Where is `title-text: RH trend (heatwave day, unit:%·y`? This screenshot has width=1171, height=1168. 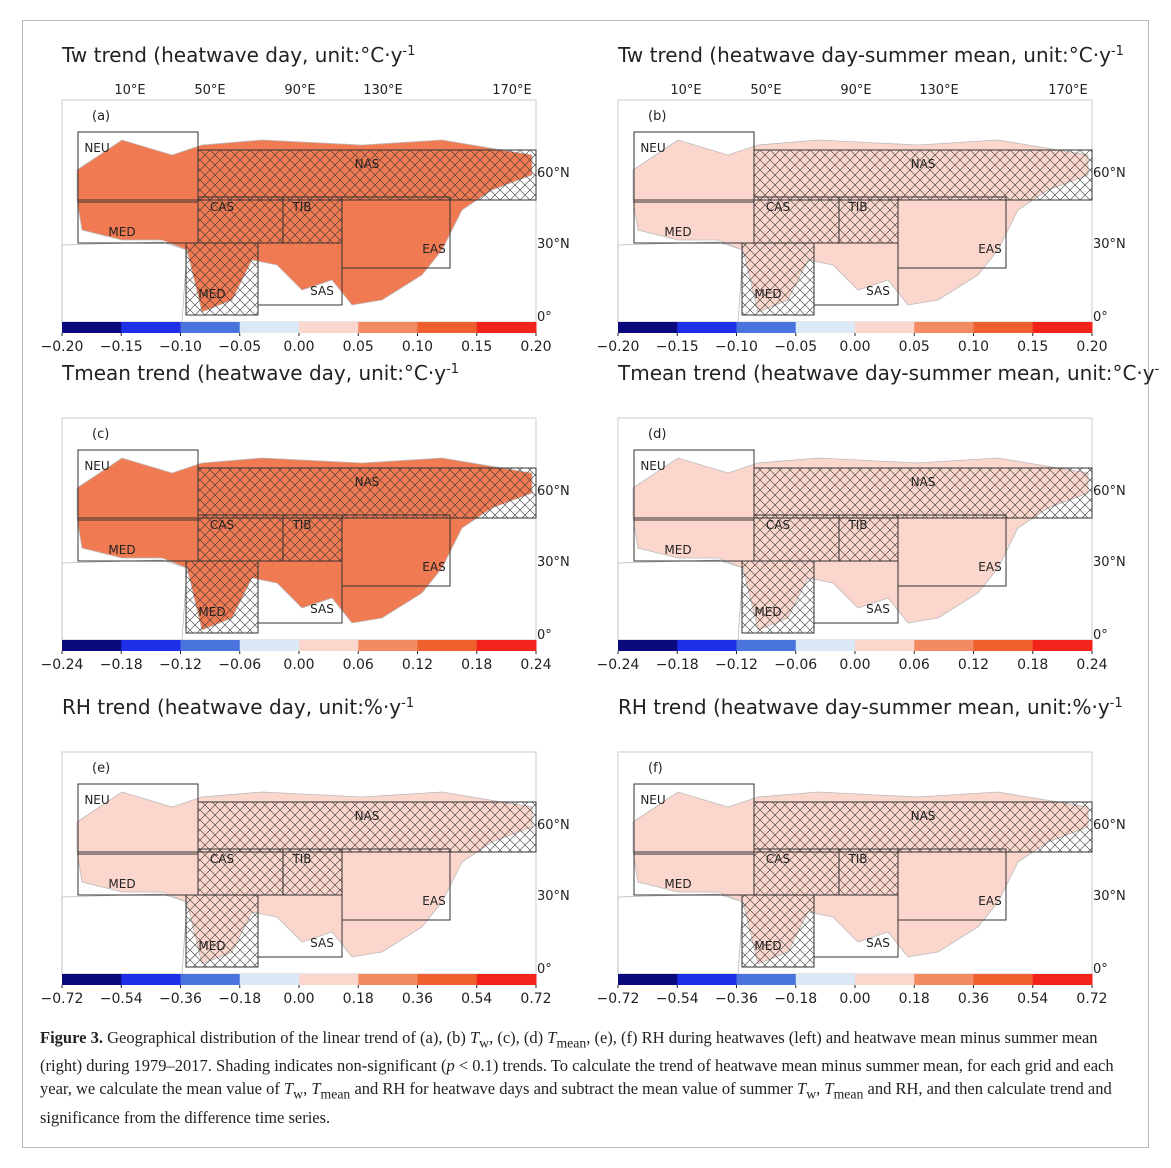
title-text: RH trend (heatwave day, unit:%·y is located at coordinates (231, 707).